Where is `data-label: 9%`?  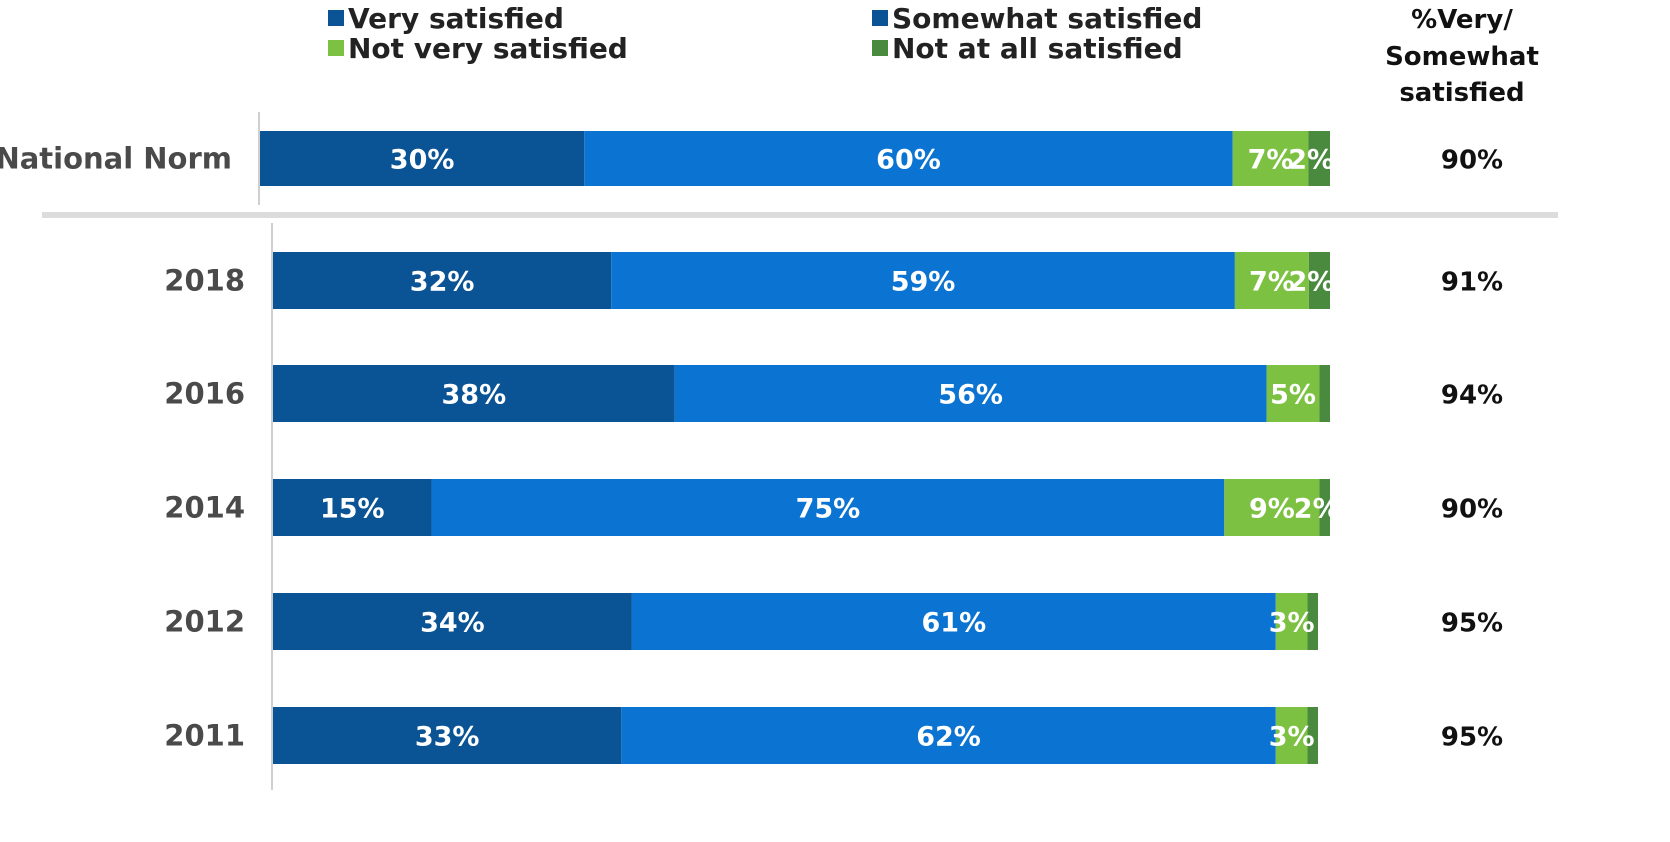 data-label: 9% is located at coordinates (1272, 509).